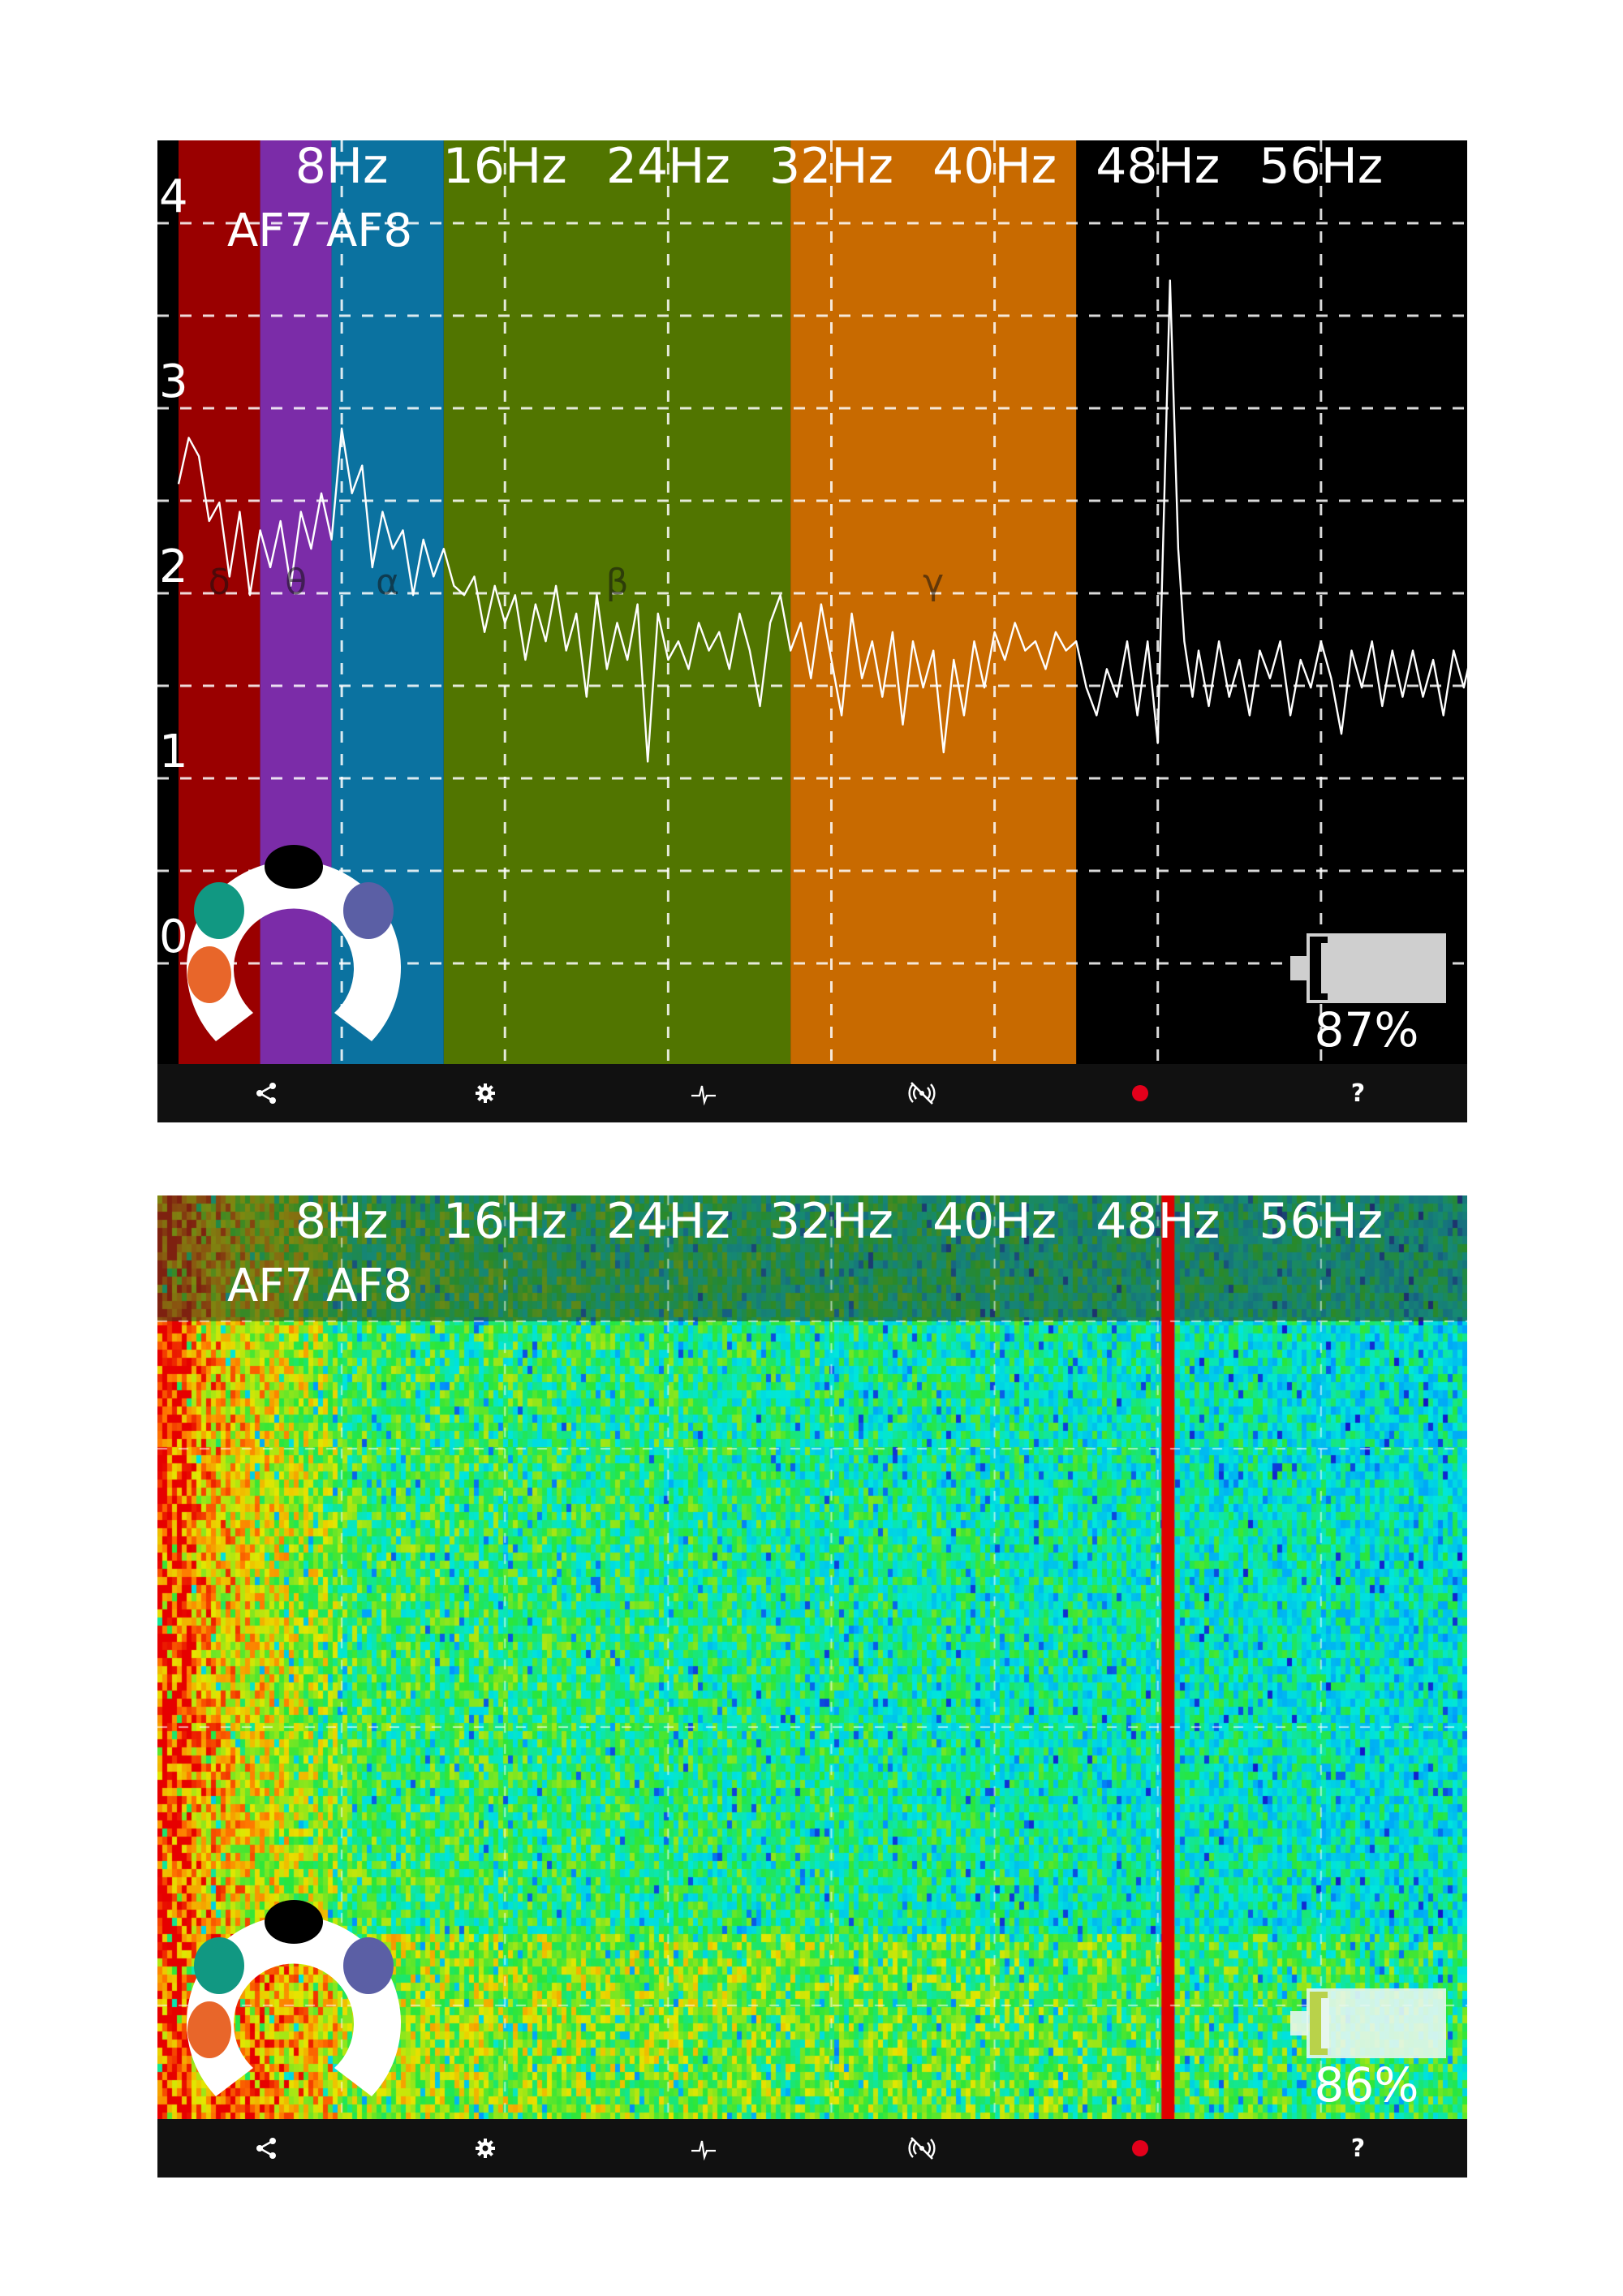 The image size is (1623, 2296). Describe the element at coordinates (173, 752) in the screenshot. I see `y-label-1: 1` at that location.